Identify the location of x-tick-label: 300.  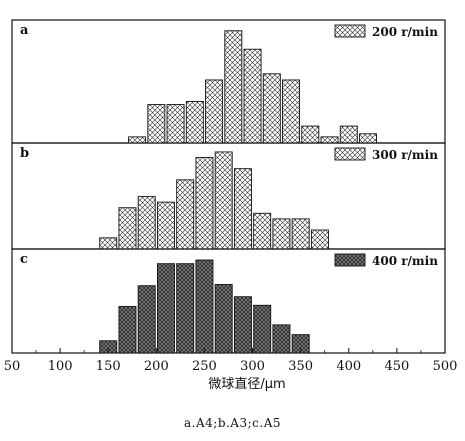
(252, 366).